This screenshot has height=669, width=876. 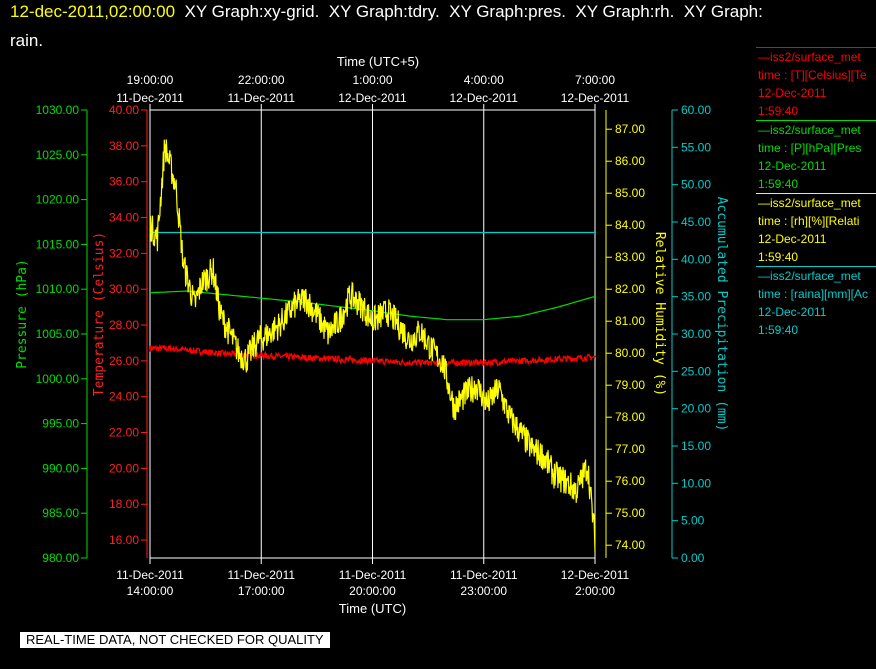 I want to click on legend-units: time : [raina][mm][Ac, so click(x=813, y=294).